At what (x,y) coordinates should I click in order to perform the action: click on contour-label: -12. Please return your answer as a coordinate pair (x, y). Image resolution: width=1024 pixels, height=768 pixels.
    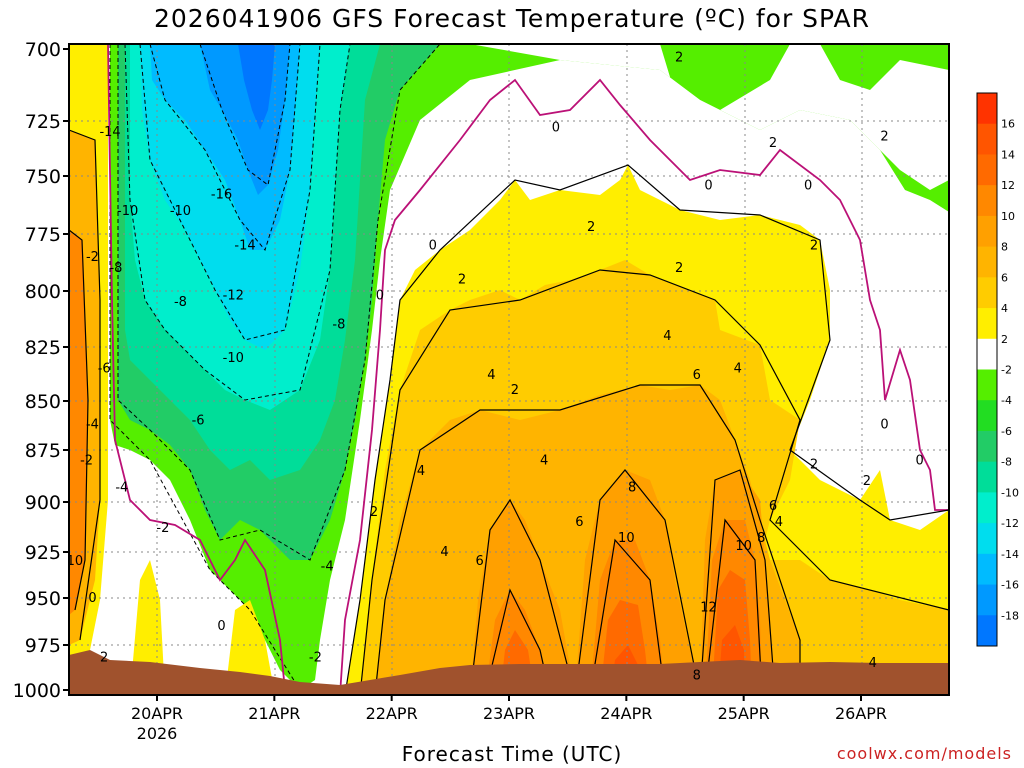
    Looking at the image, I should click on (233, 295).